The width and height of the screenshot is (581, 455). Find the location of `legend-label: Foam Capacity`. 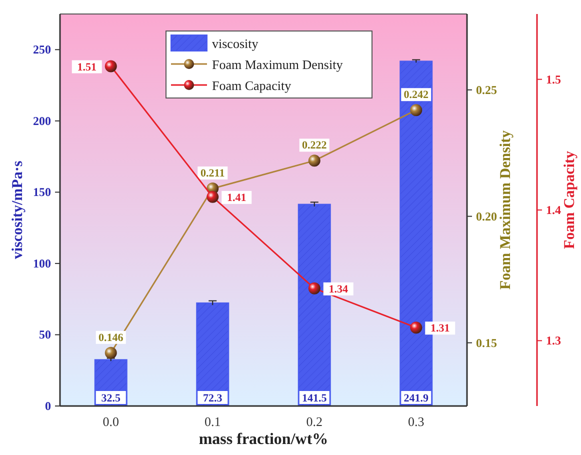

legend-label: Foam Capacity is located at coordinates (252, 85).